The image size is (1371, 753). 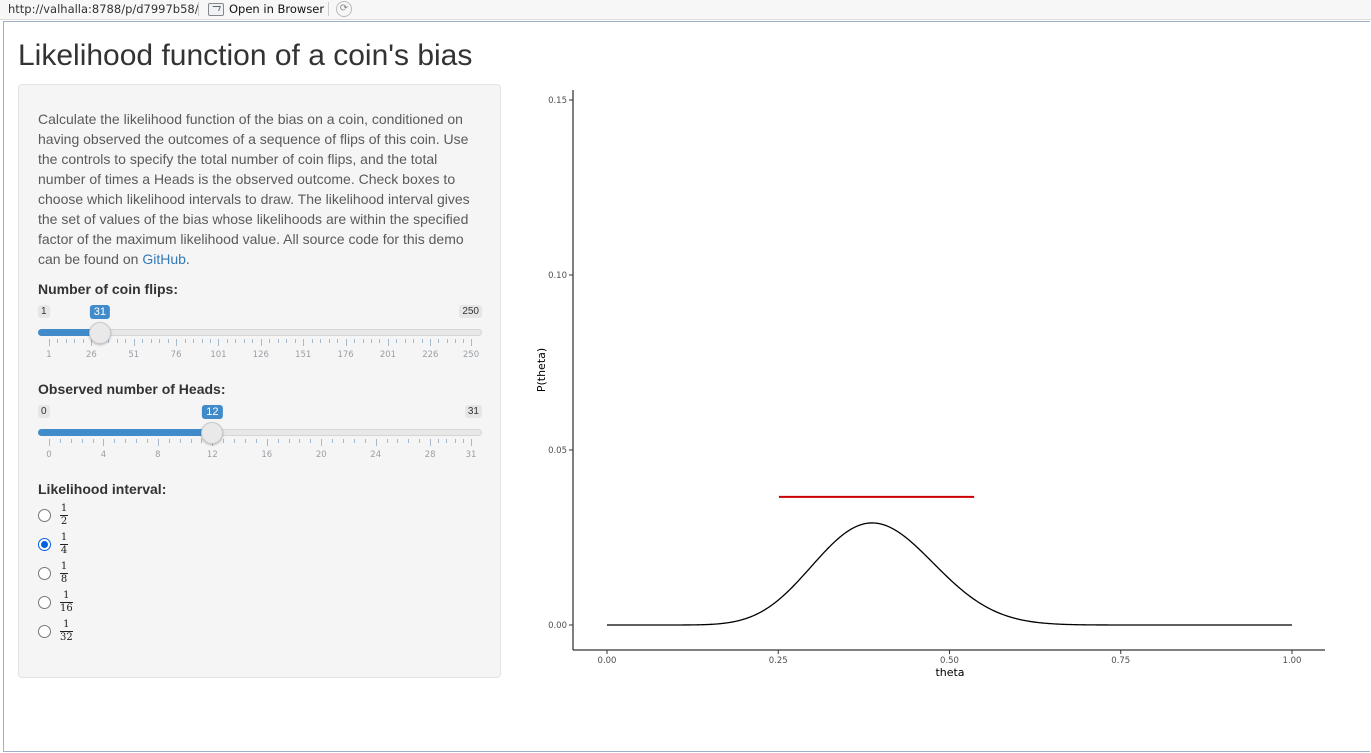 I want to click on open-in-browser-button: Open in Browser, so click(x=266, y=9).